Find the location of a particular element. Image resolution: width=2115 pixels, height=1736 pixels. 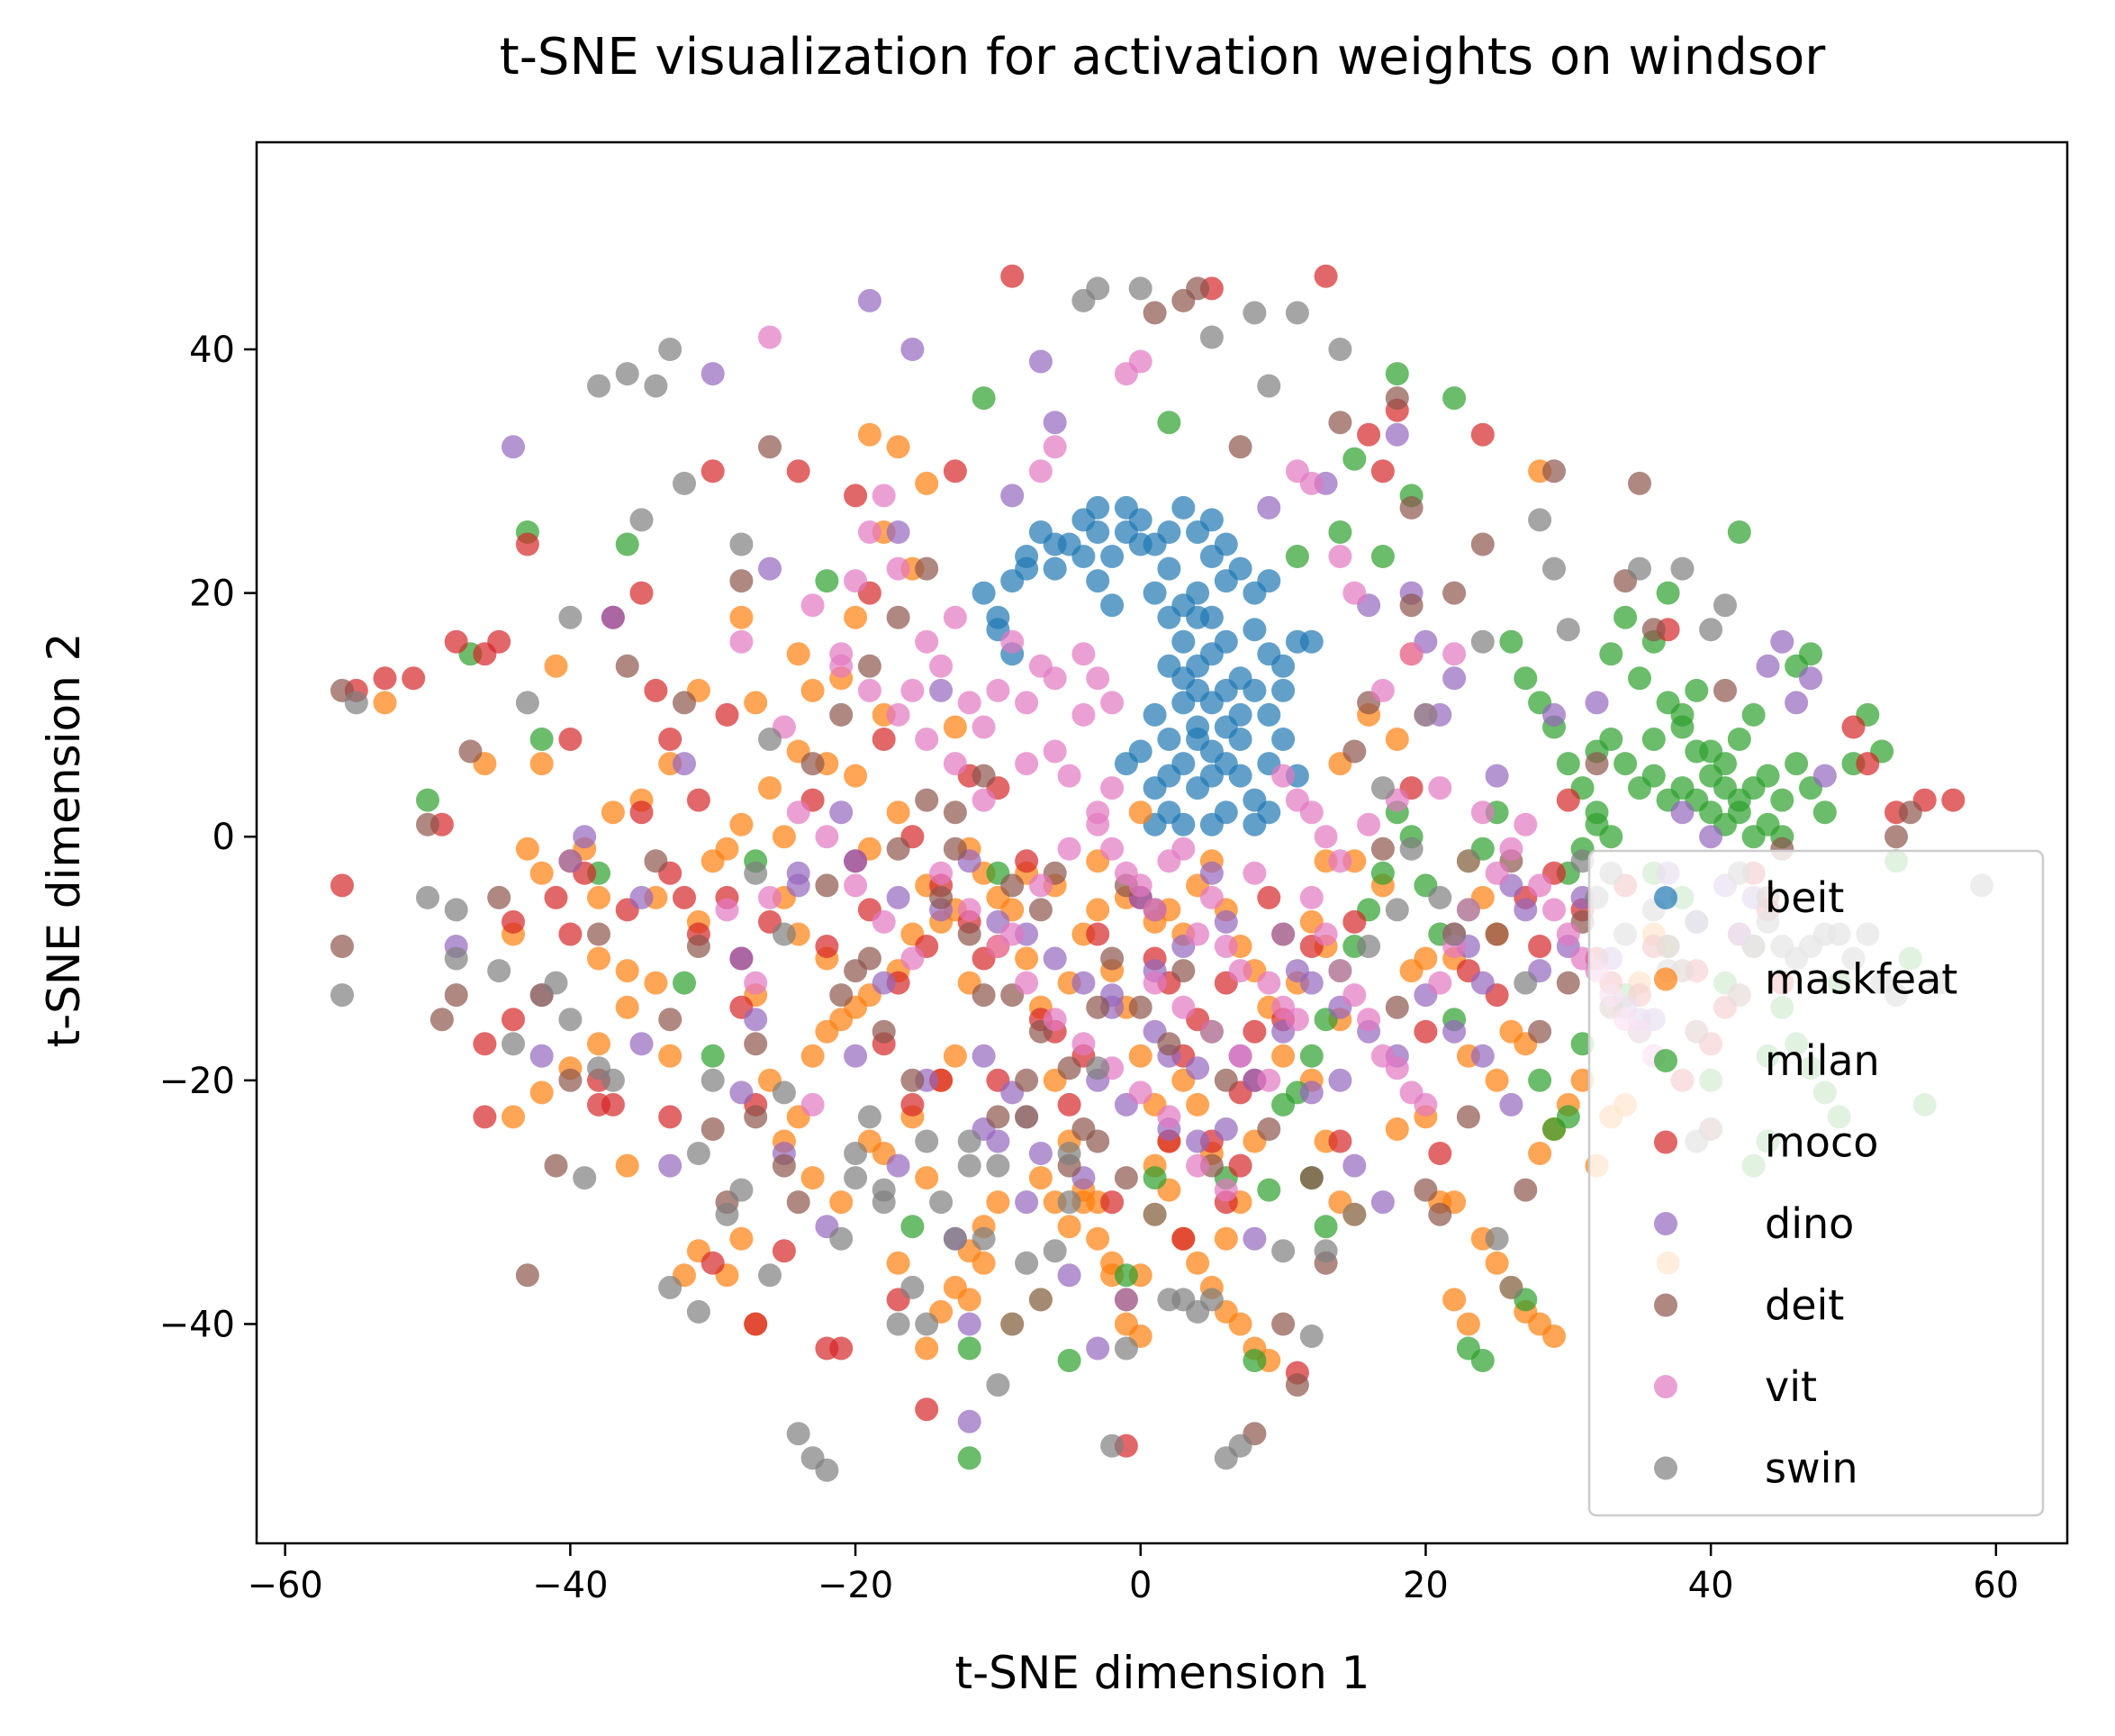

legend-marker is located at coordinates (1665, 979).